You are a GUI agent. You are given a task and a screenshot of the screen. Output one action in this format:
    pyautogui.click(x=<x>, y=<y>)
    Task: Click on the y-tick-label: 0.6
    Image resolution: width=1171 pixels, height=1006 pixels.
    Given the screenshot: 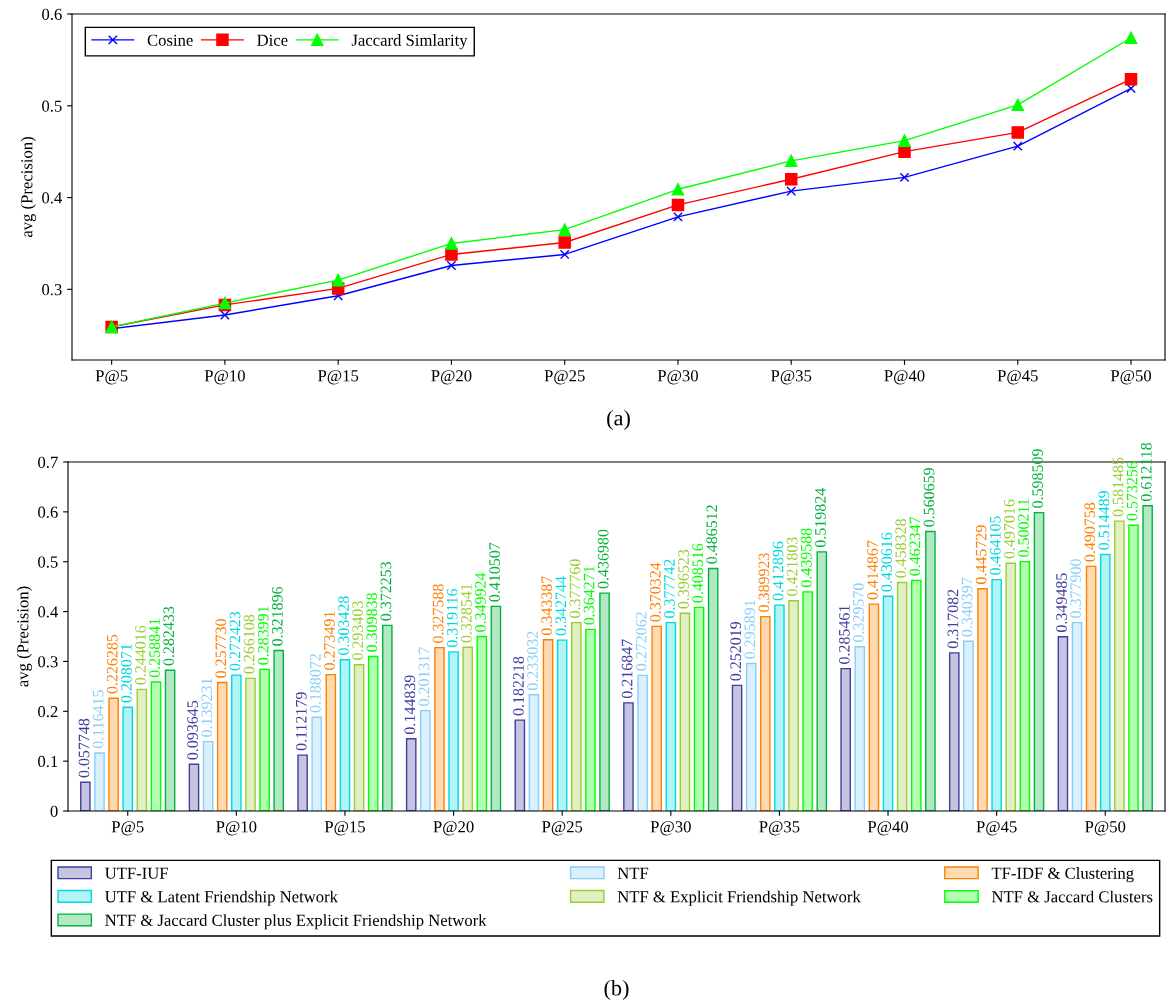 What is the action you would take?
    pyautogui.click(x=48, y=512)
    